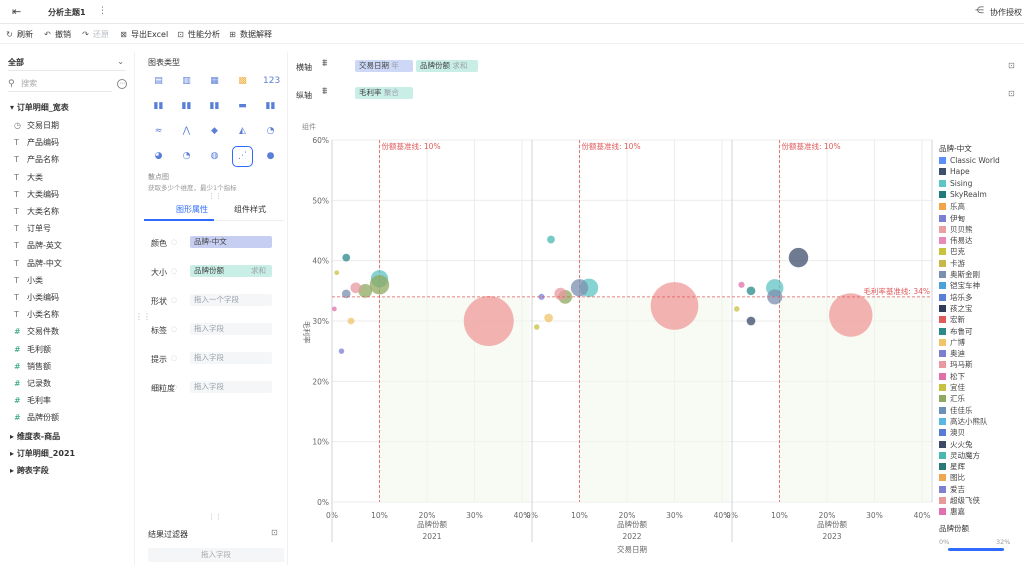 Image resolution: width=1024 pixels, height=565 pixels. What do you see at coordinates (29, 470) in the screenshot?
I see `group-cross-table: ▸ 跨表字段` at bounding box center [29, 470].